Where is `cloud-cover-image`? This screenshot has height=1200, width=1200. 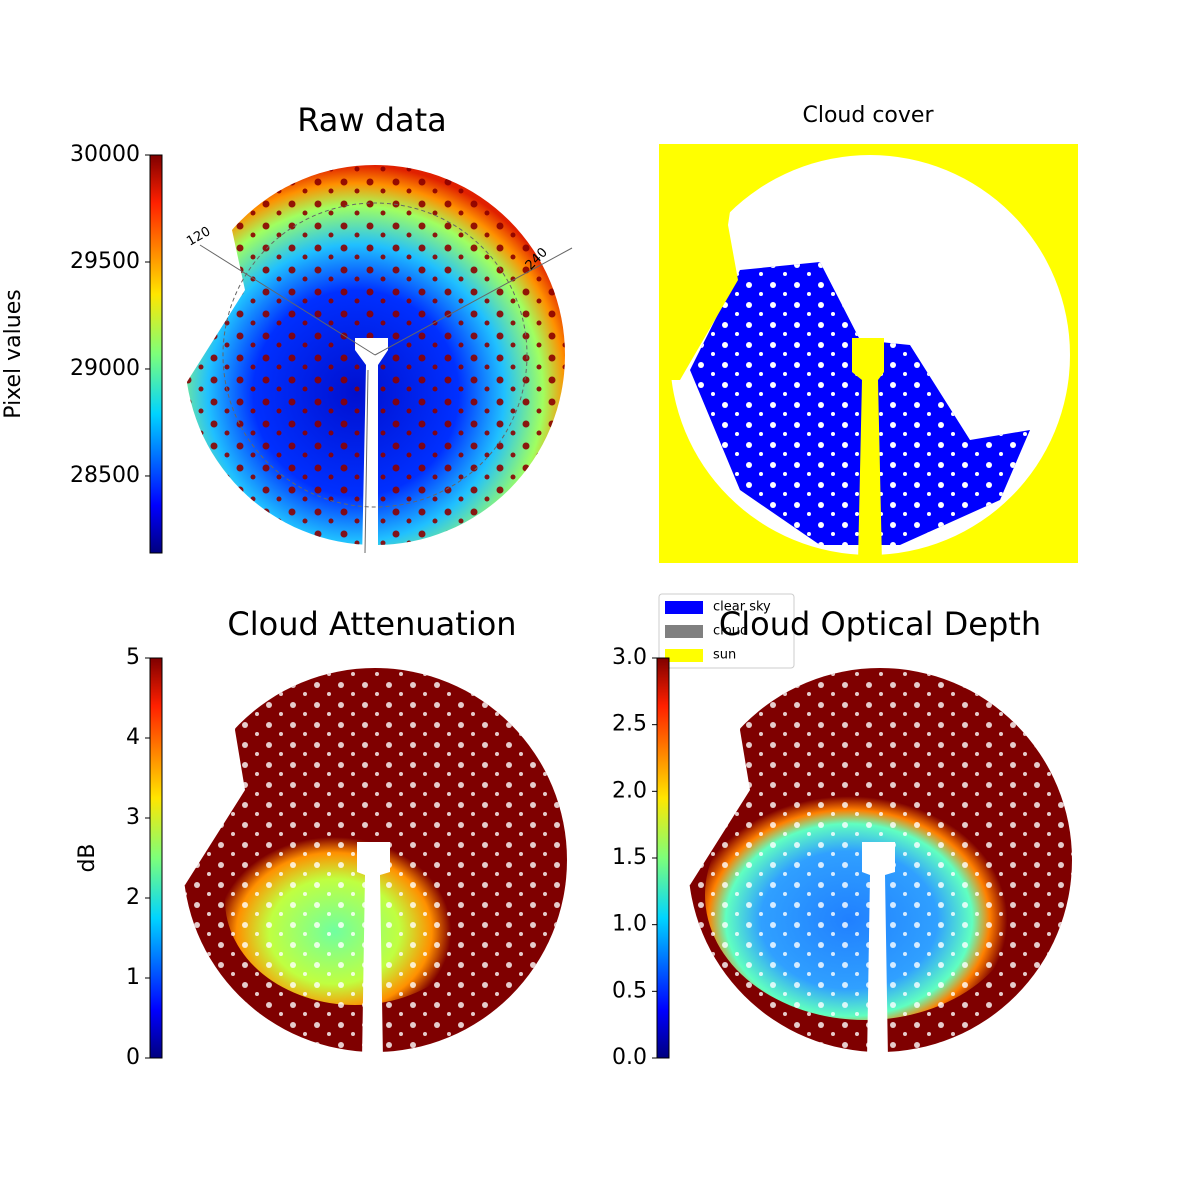
cloud-cover-image is located at coordinates (868, 353).